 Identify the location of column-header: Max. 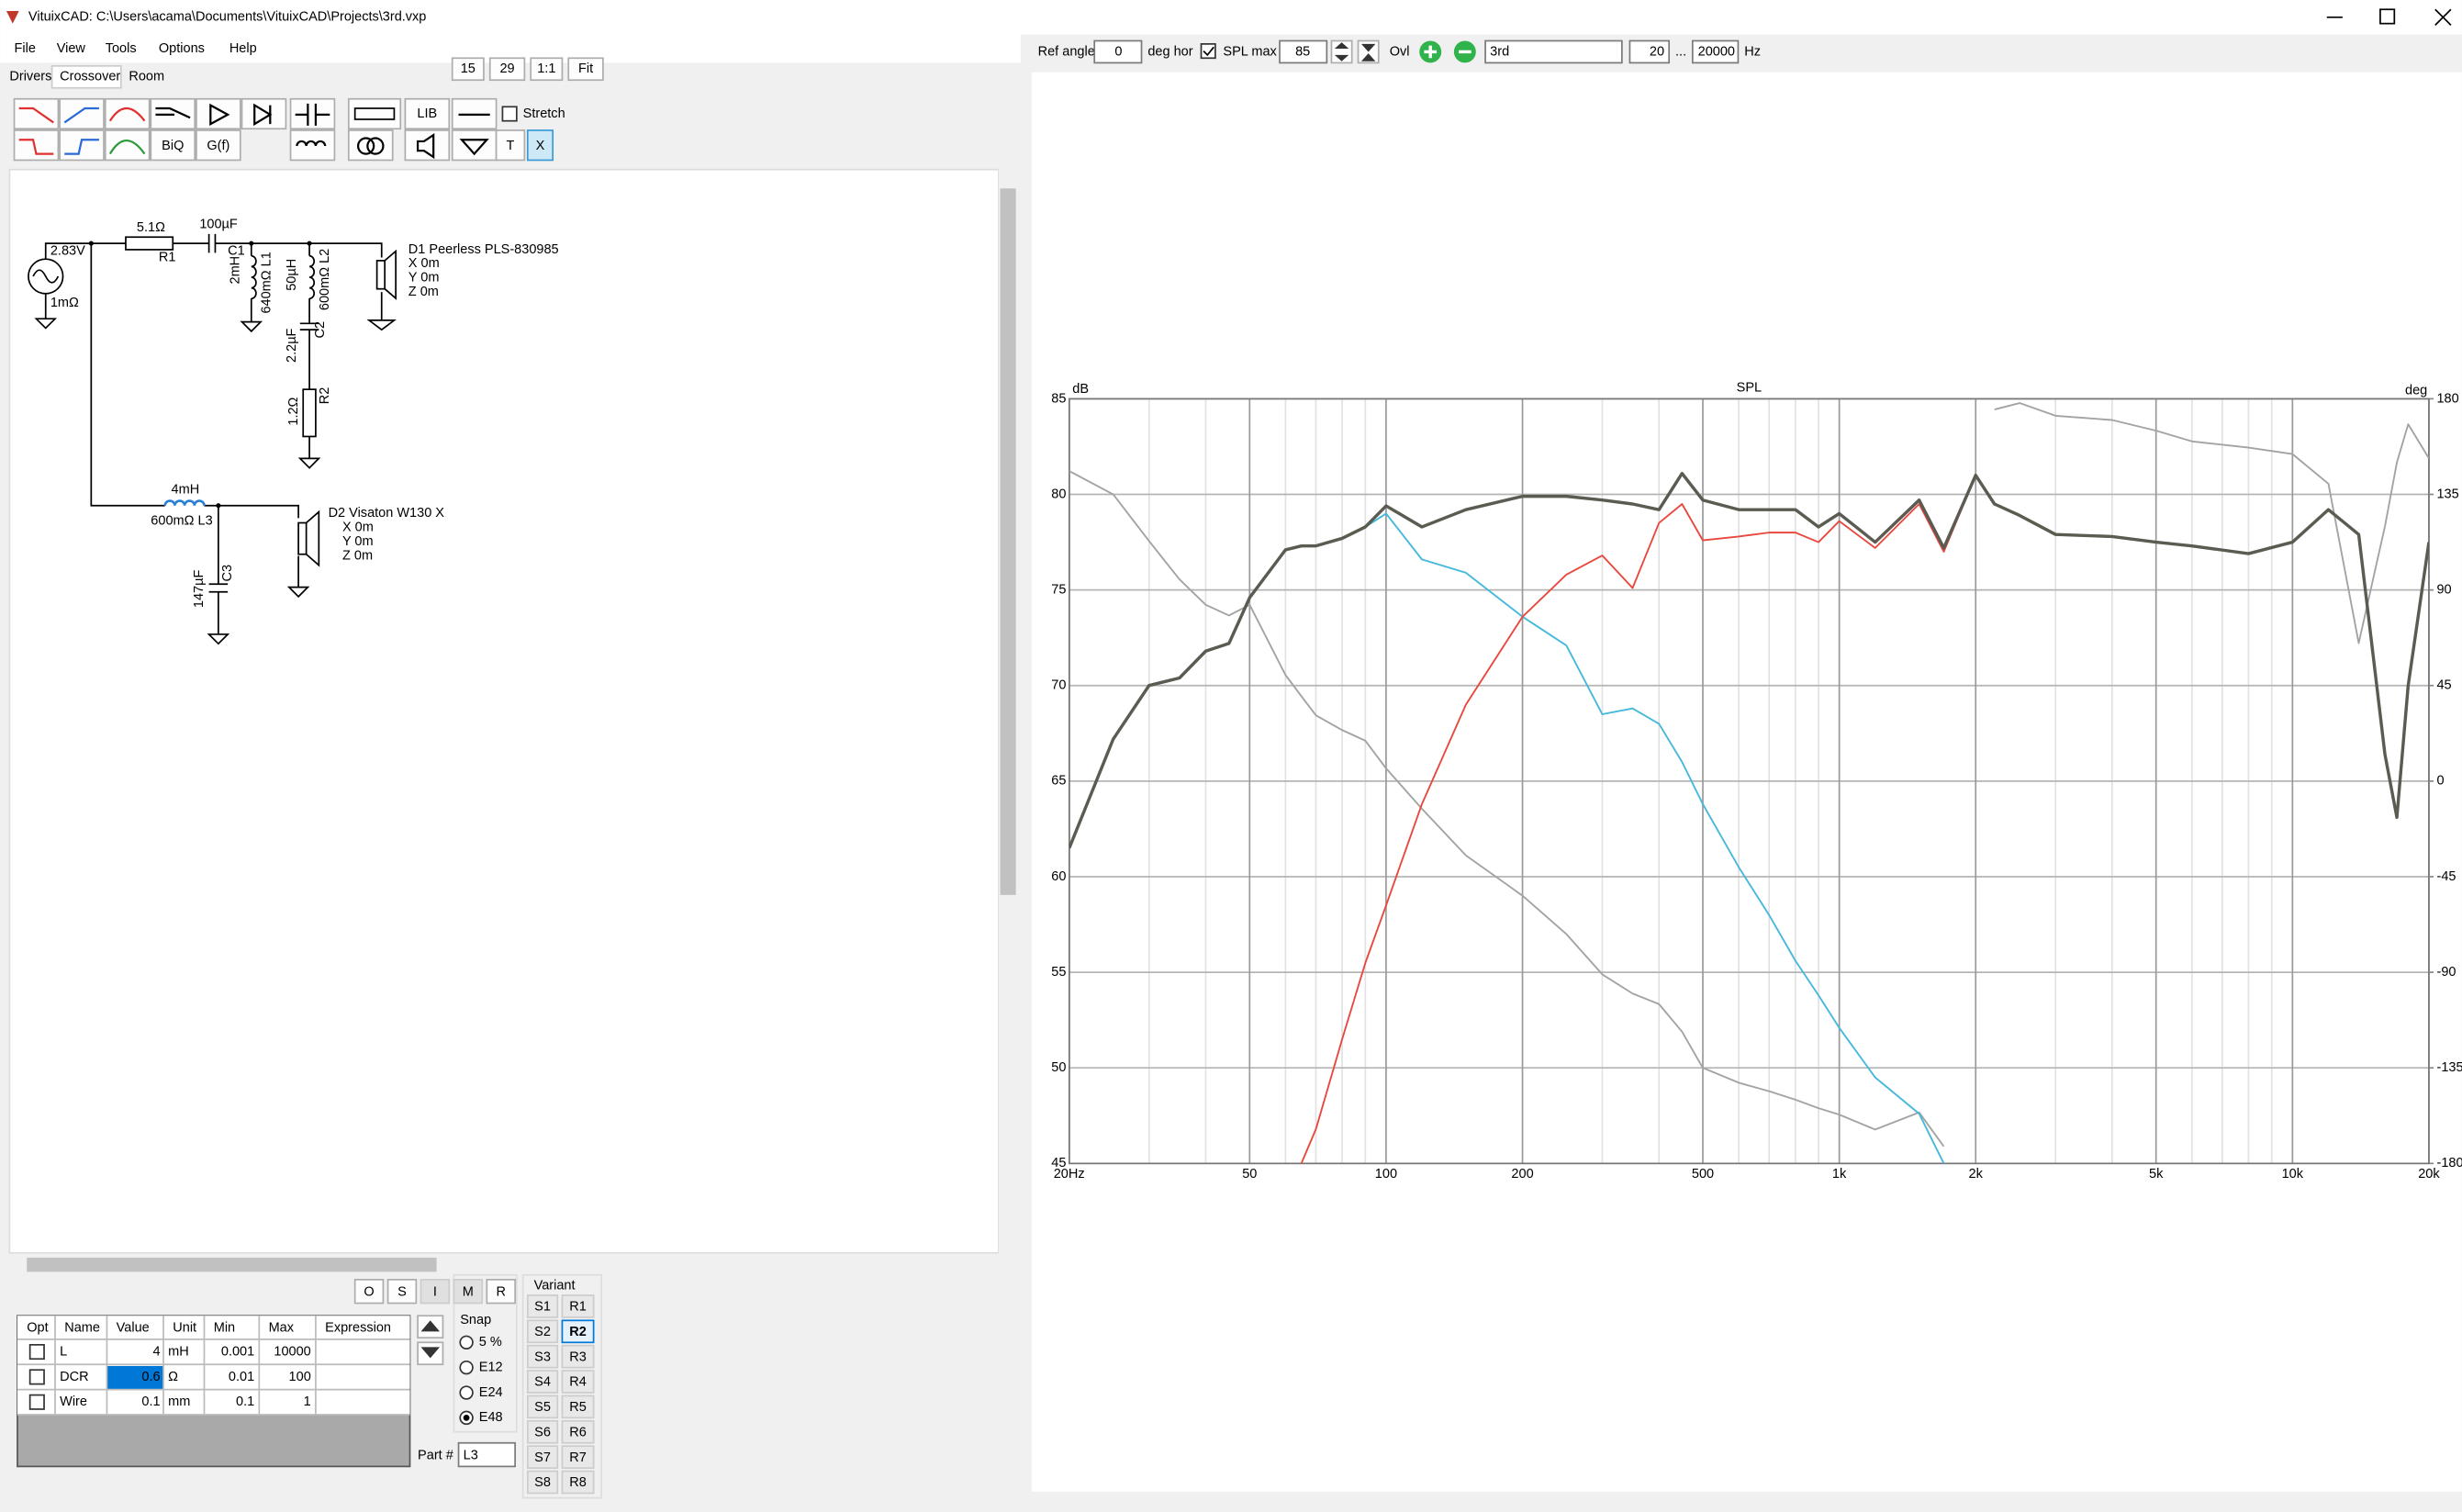
(282, 1328).